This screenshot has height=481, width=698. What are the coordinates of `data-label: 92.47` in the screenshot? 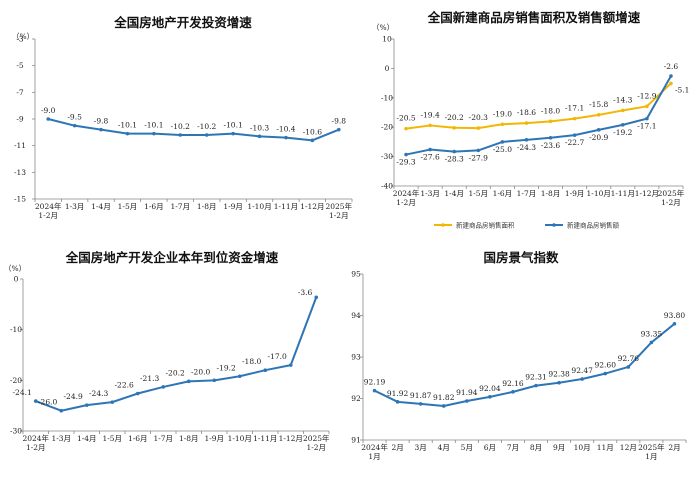 It's located at (582, 370).